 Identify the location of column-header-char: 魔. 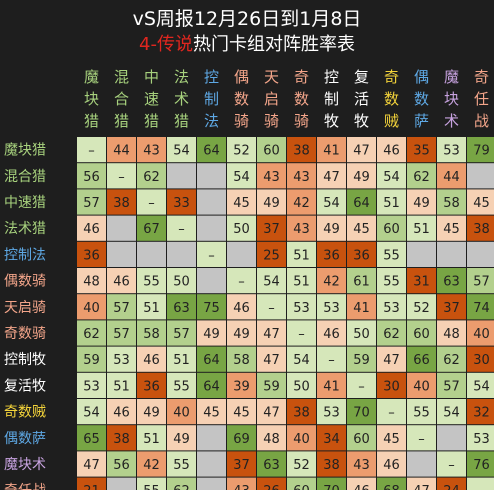
(451, 77).